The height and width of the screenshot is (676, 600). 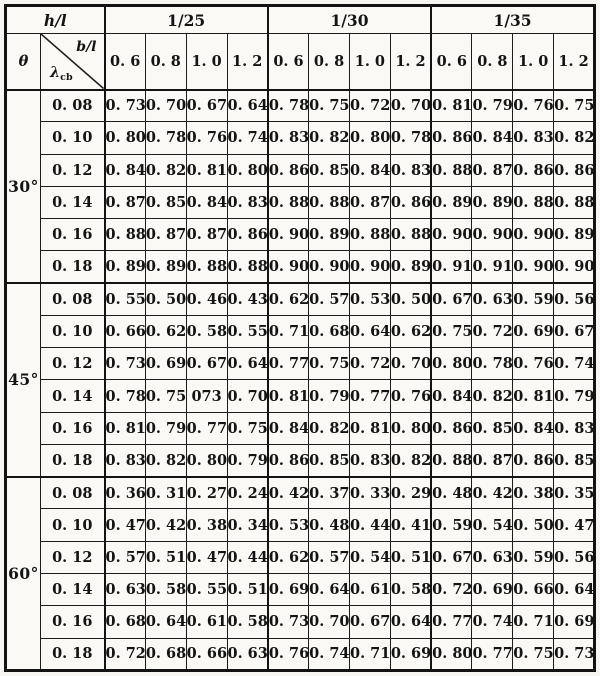 What do you see at coordinates (369, 654) in the screenshot?
I see `coefficient-cell: 0. 71` at bounding box center [369, 654].